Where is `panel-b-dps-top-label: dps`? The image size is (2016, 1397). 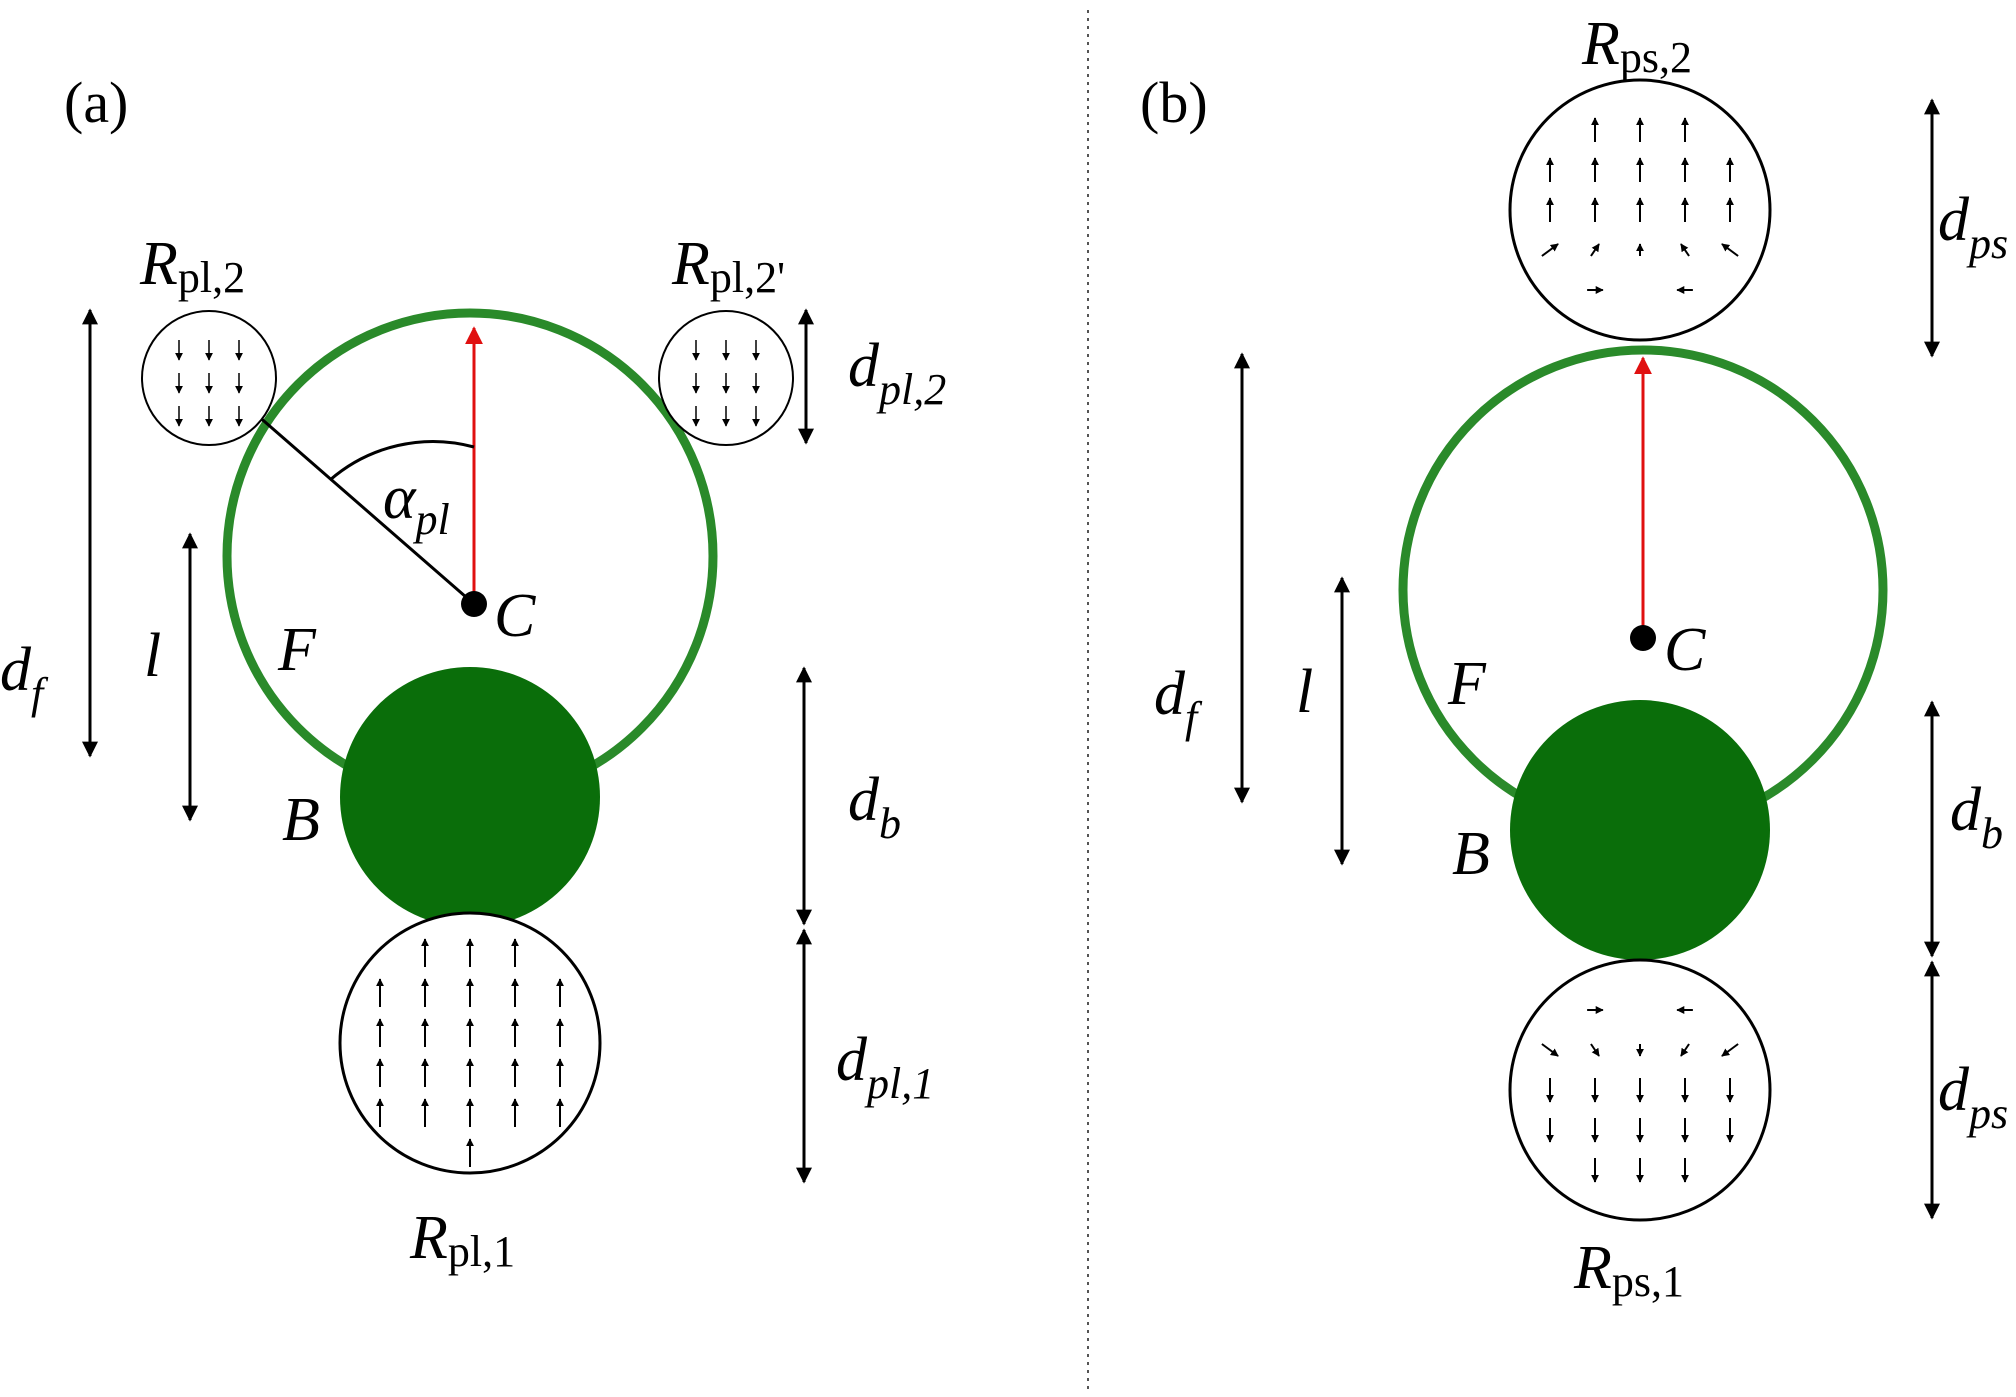
panel-b-dps-top-label: dps is located at coordinates (1973, 227).